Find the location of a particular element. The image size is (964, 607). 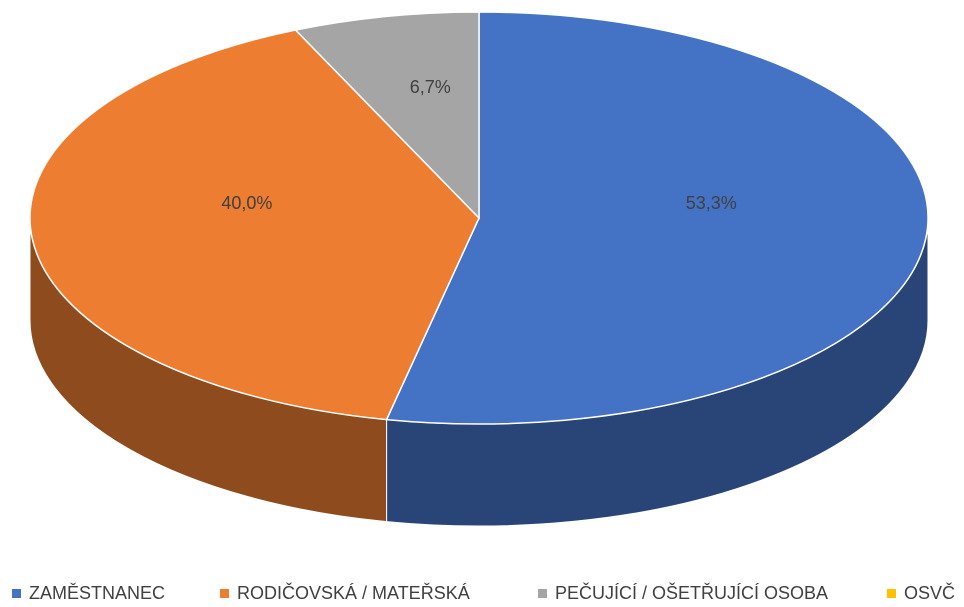

legend-label: ZAMĚSTNANEC is located at coordinates (97, 593).